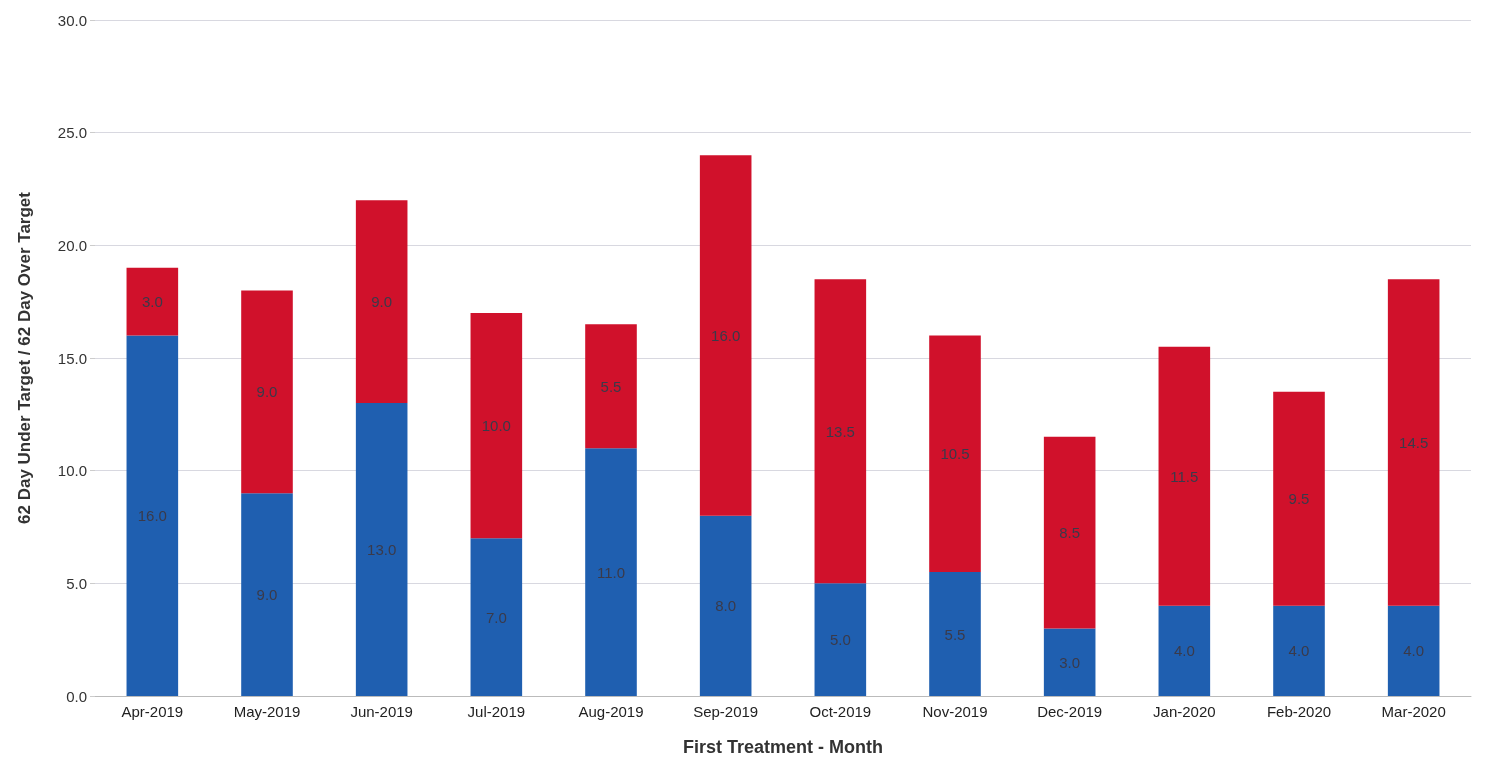 This screenshot has height=771, width=1486. Describe the element at coordinates (783, 747) in the screenshot. I see `x-axis-title: First Treatment - Month` at that location.